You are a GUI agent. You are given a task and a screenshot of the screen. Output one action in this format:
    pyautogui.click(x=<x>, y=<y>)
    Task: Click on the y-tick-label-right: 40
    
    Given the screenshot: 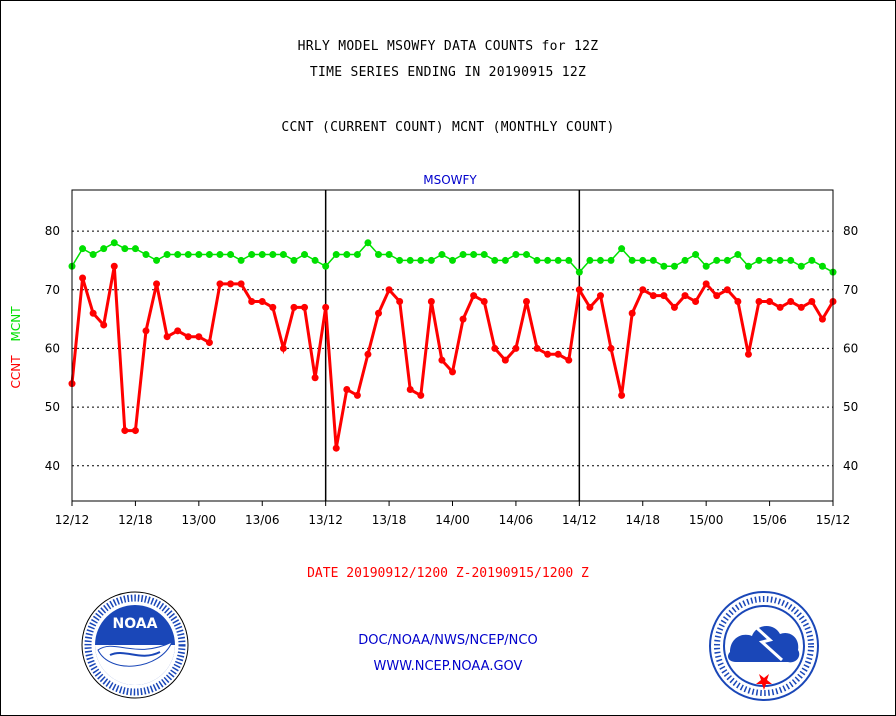 What is the action you would take?
    pyautogui.click(x=850, y=466)
    